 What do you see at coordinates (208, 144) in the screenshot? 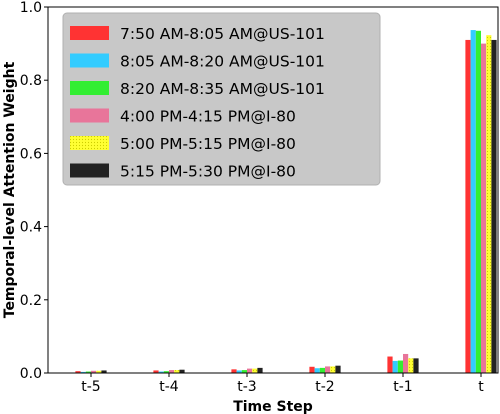
I see `legend-label: 5:00 PM-5:15 PM@I-80` at bounding box center [208, 144].